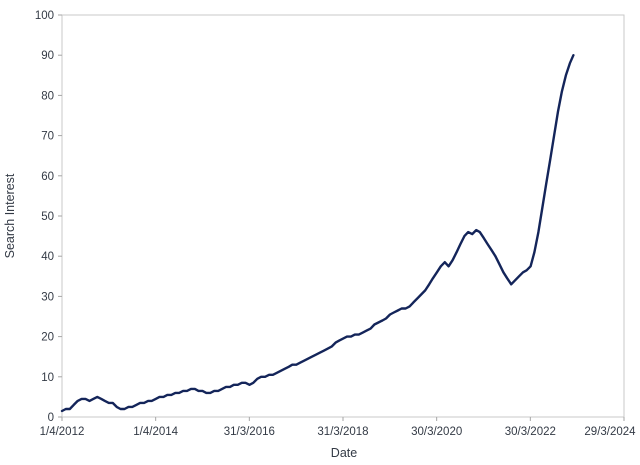 The height and width of the screenshot is (465, 640). Describe the element at coordinates (47, 378) in the screenshot. I see `y-tick-label: 10` at that location.